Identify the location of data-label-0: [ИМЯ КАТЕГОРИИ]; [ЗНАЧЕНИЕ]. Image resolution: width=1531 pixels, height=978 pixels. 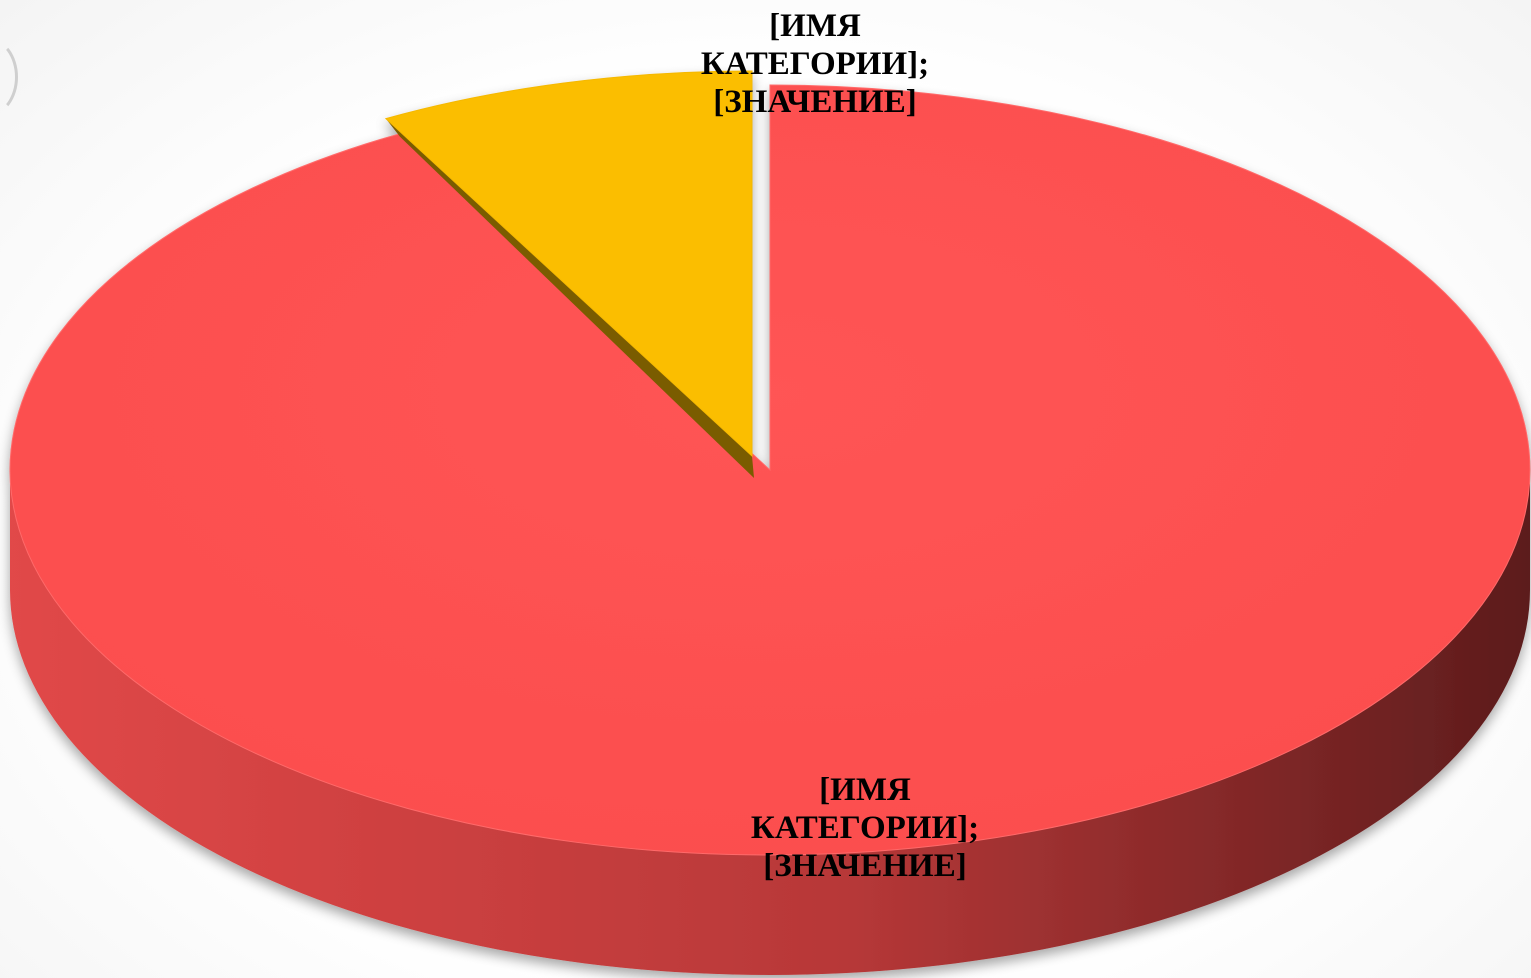
(815, 64).